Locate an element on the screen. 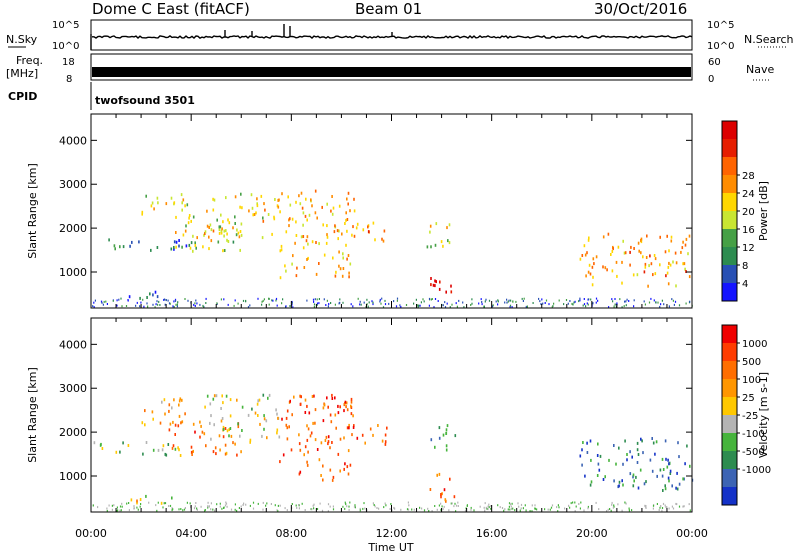  colorbar-segment is located at coordinates (729, 460).